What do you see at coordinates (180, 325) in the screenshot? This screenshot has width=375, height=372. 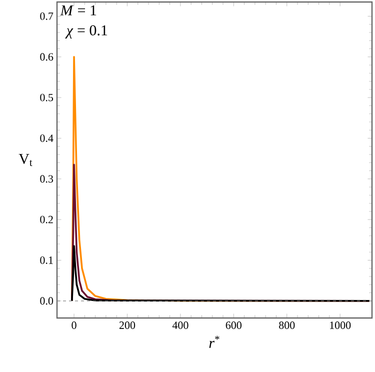 I see `x-tick-label: 400` at bounding box center [180, 325].